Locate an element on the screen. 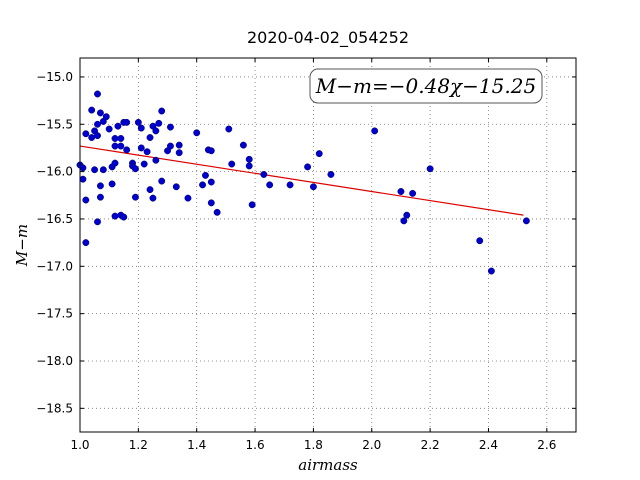  x-axis-label: airmass is located at coordinates (328, 465).